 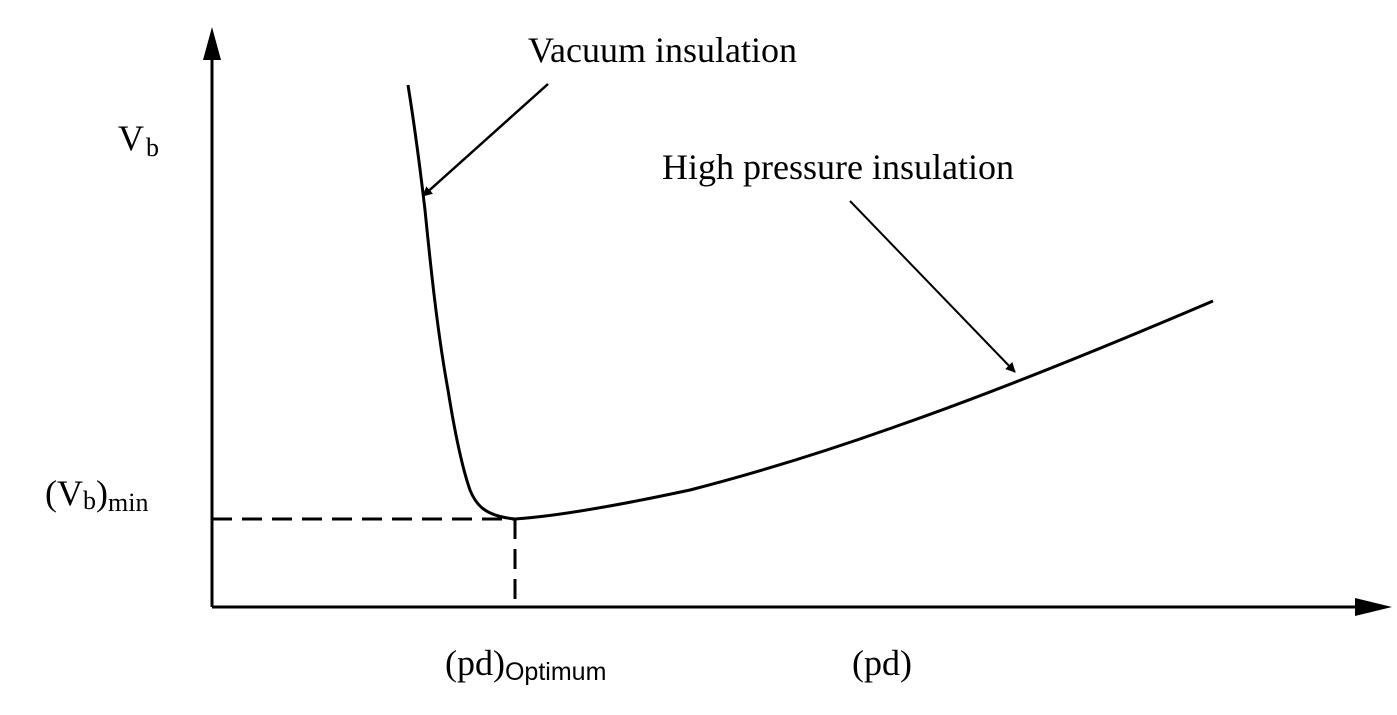 I want to click on x-axis-arrow-icon, so click(x=1373, y=607).